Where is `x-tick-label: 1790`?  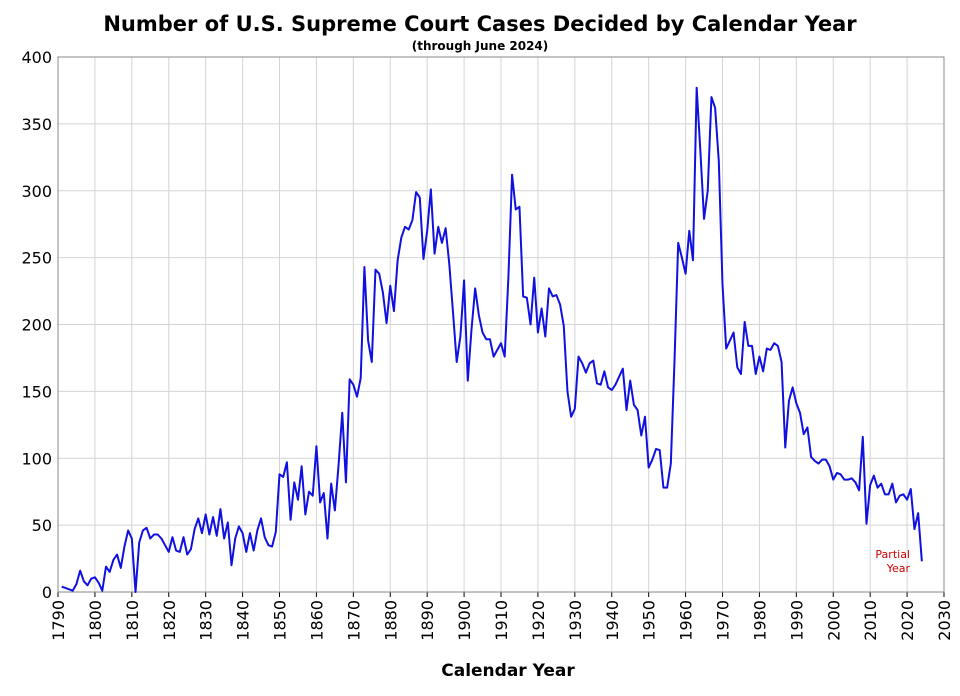 x-tick-label: 1790 is located at coordinates (58, 620).